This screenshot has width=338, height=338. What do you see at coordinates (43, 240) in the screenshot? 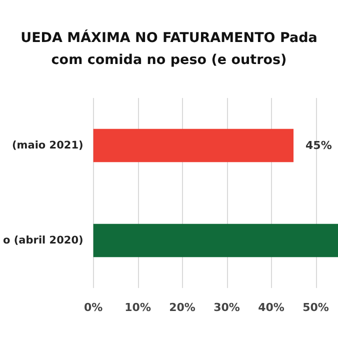
I see `y-tick-label: o (abril 2020)` at bounding box center [43, 240].